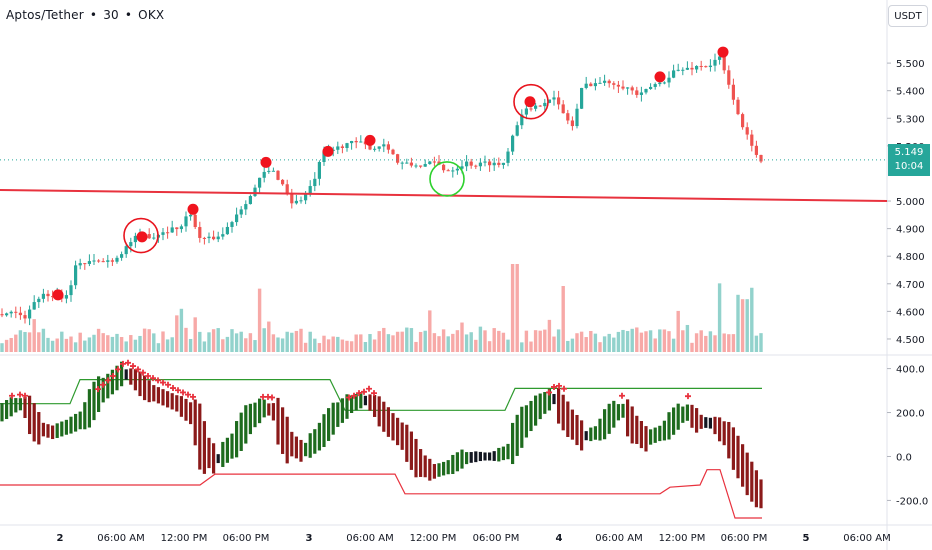 The height and width of the screenshot is (550, 932). Describe the element at coordinates (447, 179) in the screenshot. I see `highlight-circle-green` at that location.